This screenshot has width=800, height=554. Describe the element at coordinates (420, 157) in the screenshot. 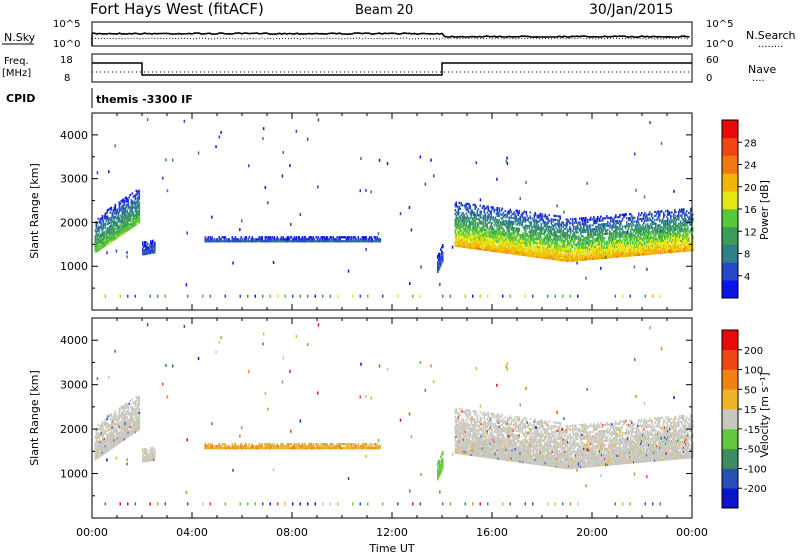

I see `power-speck` at that location.